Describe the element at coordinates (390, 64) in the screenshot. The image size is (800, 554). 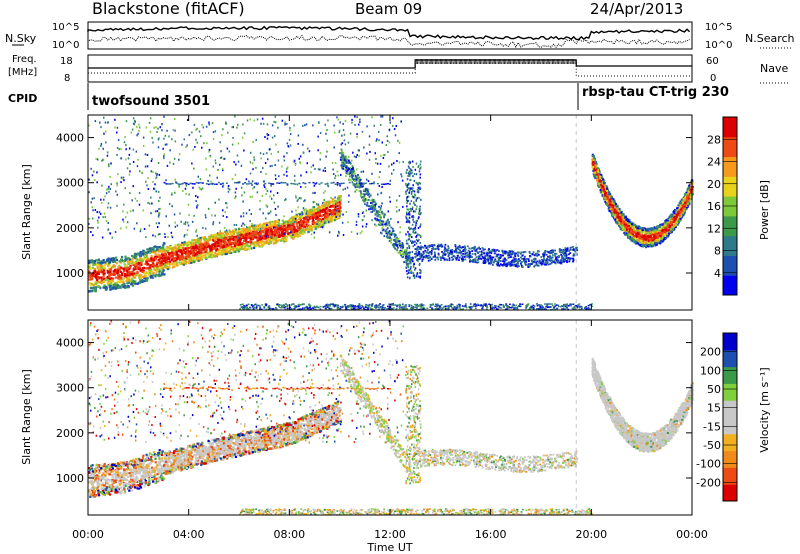
I see `freq-line` at that location.